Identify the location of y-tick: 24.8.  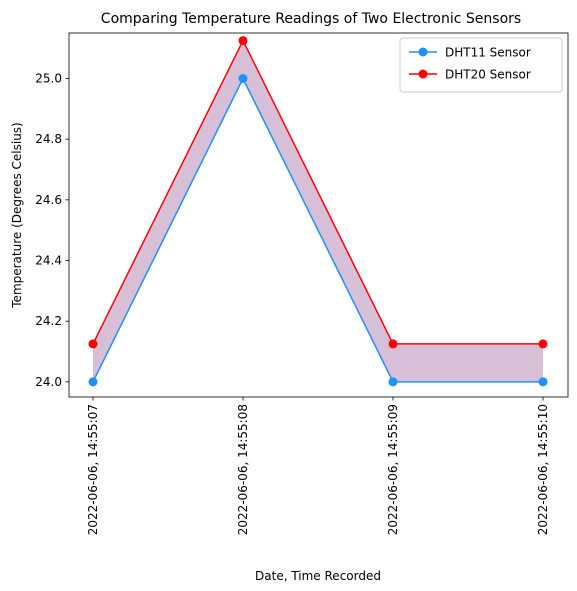
(52, 139).